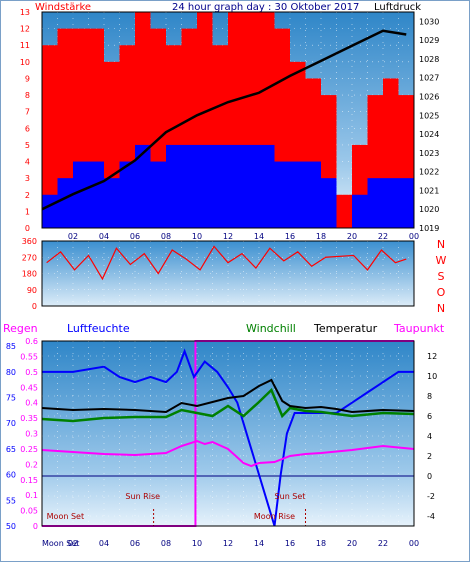 The height and width of the screenshot is (565, 470). I want to click on tick-label: 1022, so click(429, 172).